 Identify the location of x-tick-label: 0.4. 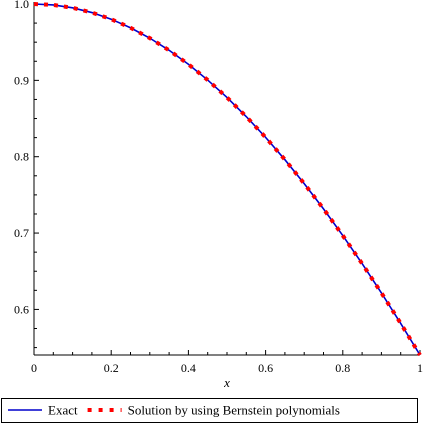
(188, 368).